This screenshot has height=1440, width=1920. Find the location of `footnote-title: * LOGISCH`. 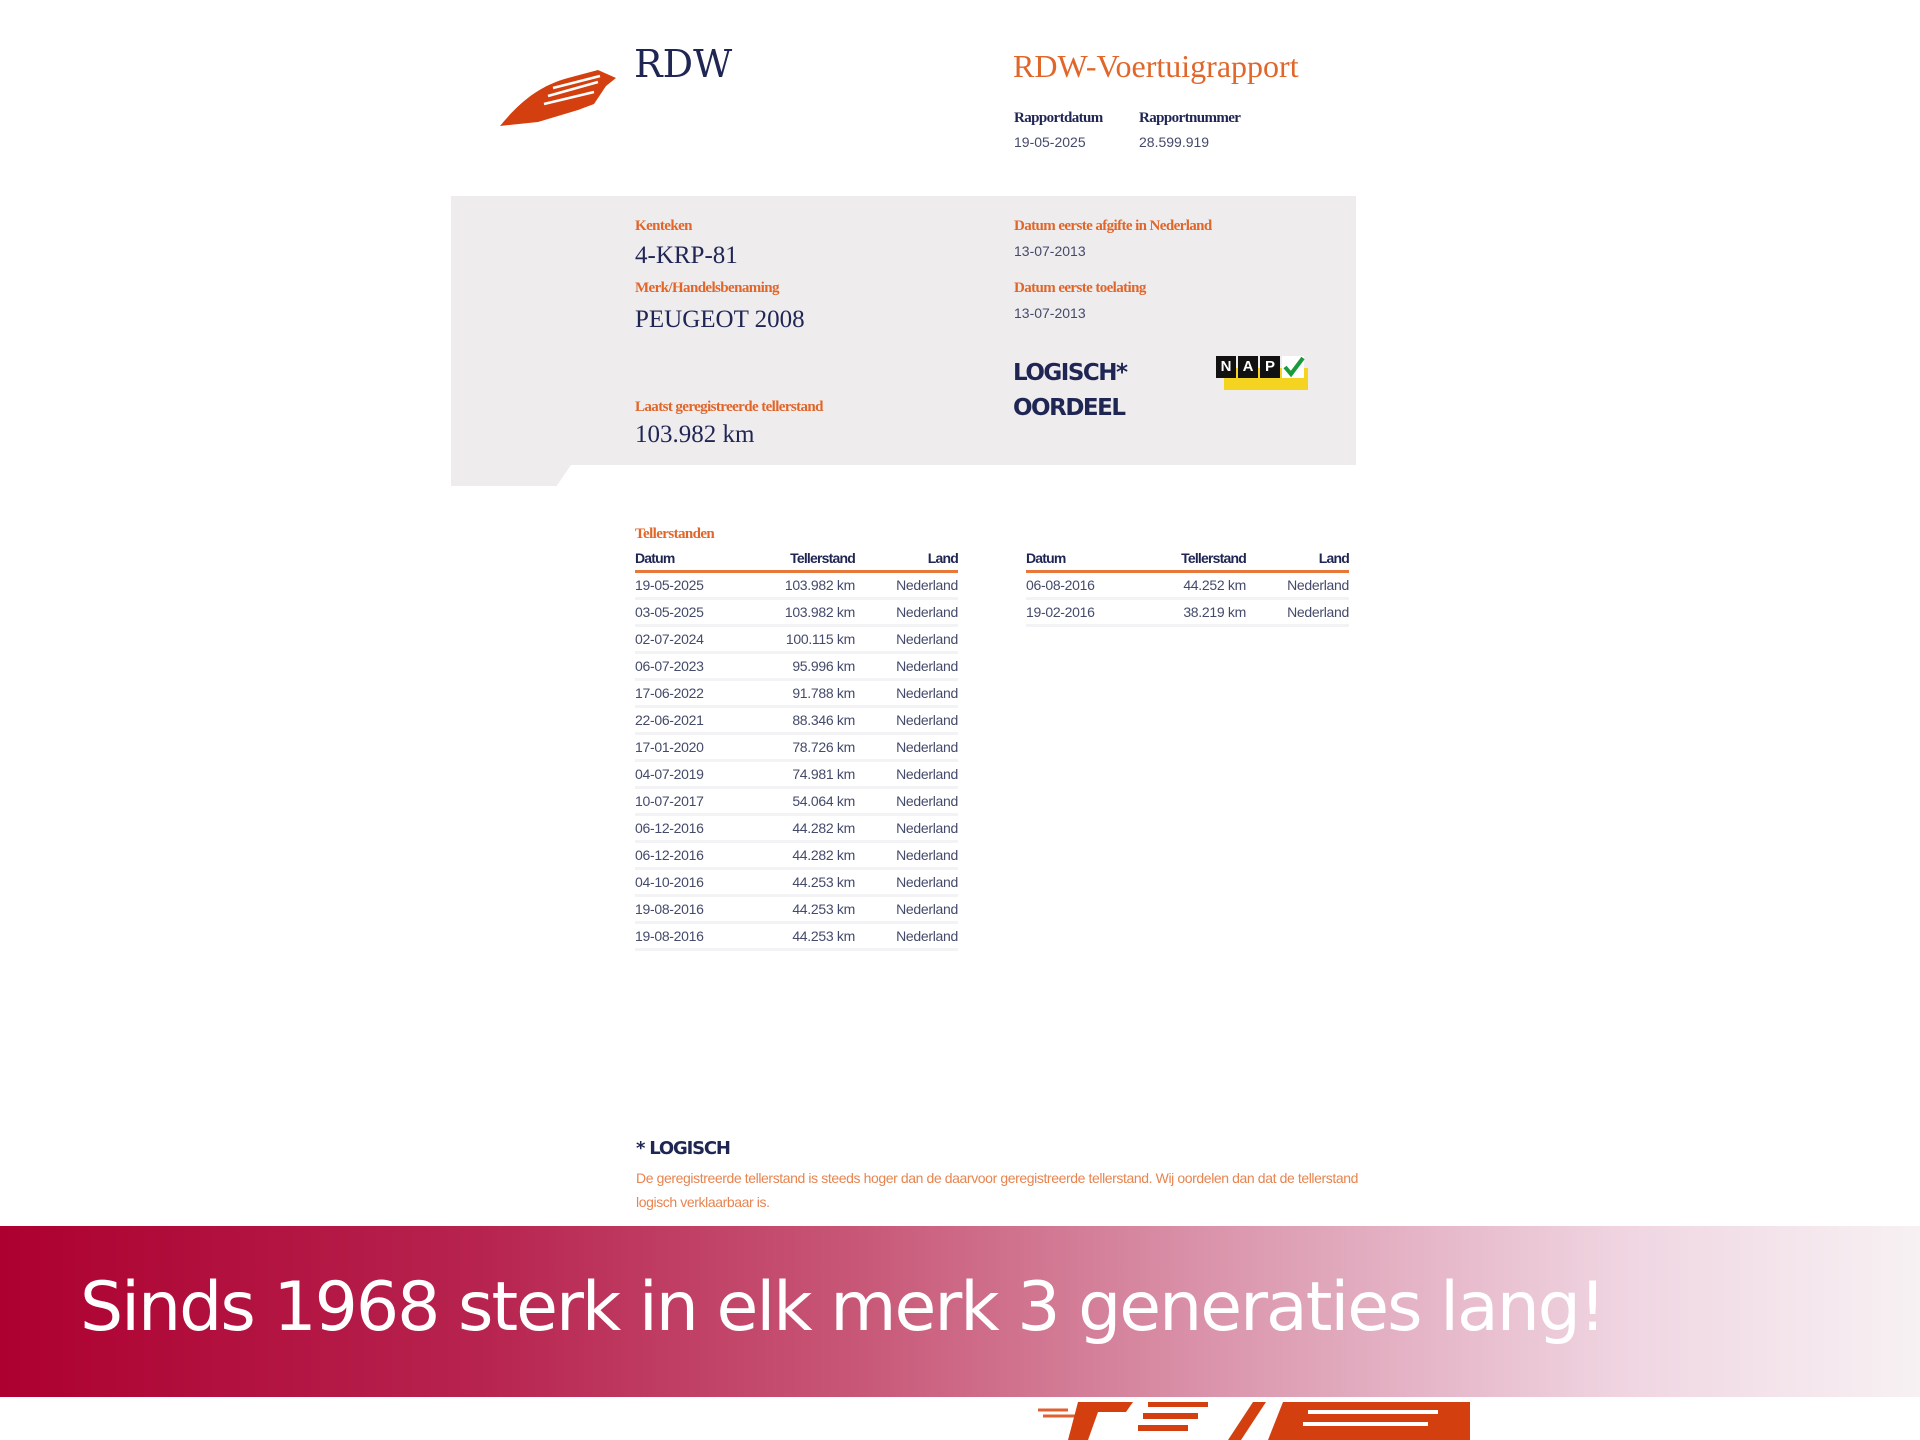

footnote-title: * LOGISCH is located at coordinates (683, 1148).